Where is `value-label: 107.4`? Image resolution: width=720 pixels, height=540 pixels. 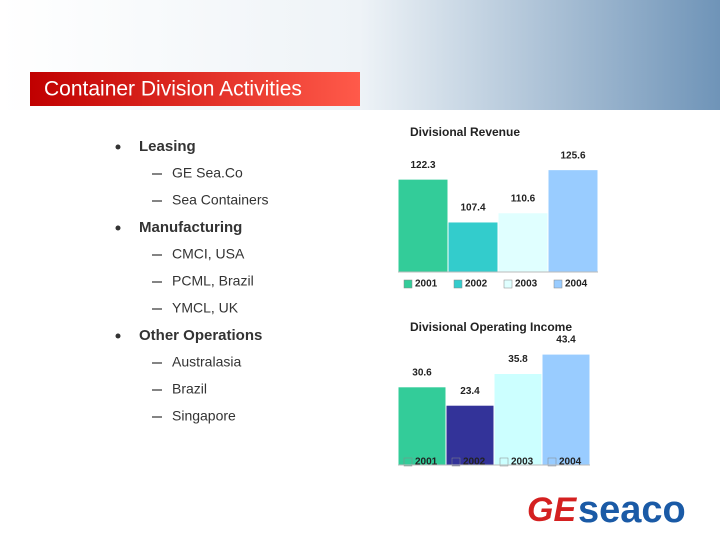 value-label: 107.4 is located at coordinates (472, 208).